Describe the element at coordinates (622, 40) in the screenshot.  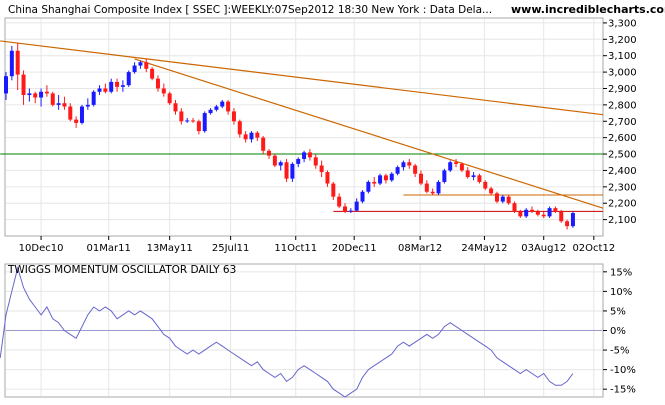
I see `price-y-tick-label: 3,200` at that location.